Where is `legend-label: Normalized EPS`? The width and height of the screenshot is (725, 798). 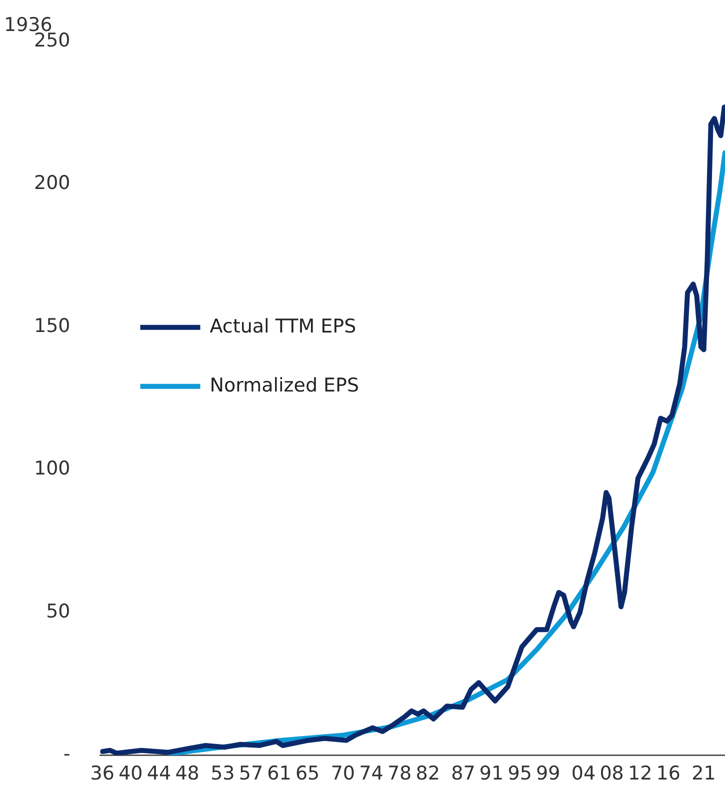 legend-label: Normalized EPS is located at coordinates (285, 385).